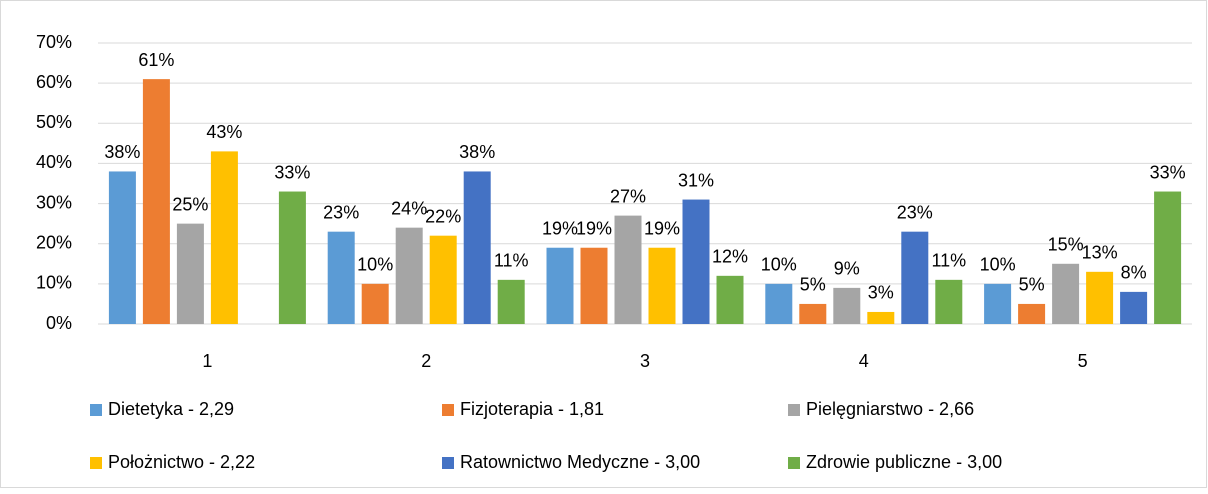  What do you see at coordinates (628, 196) in the screenshot?
I see `data-label: 27%` at bounding box center [628, 196].